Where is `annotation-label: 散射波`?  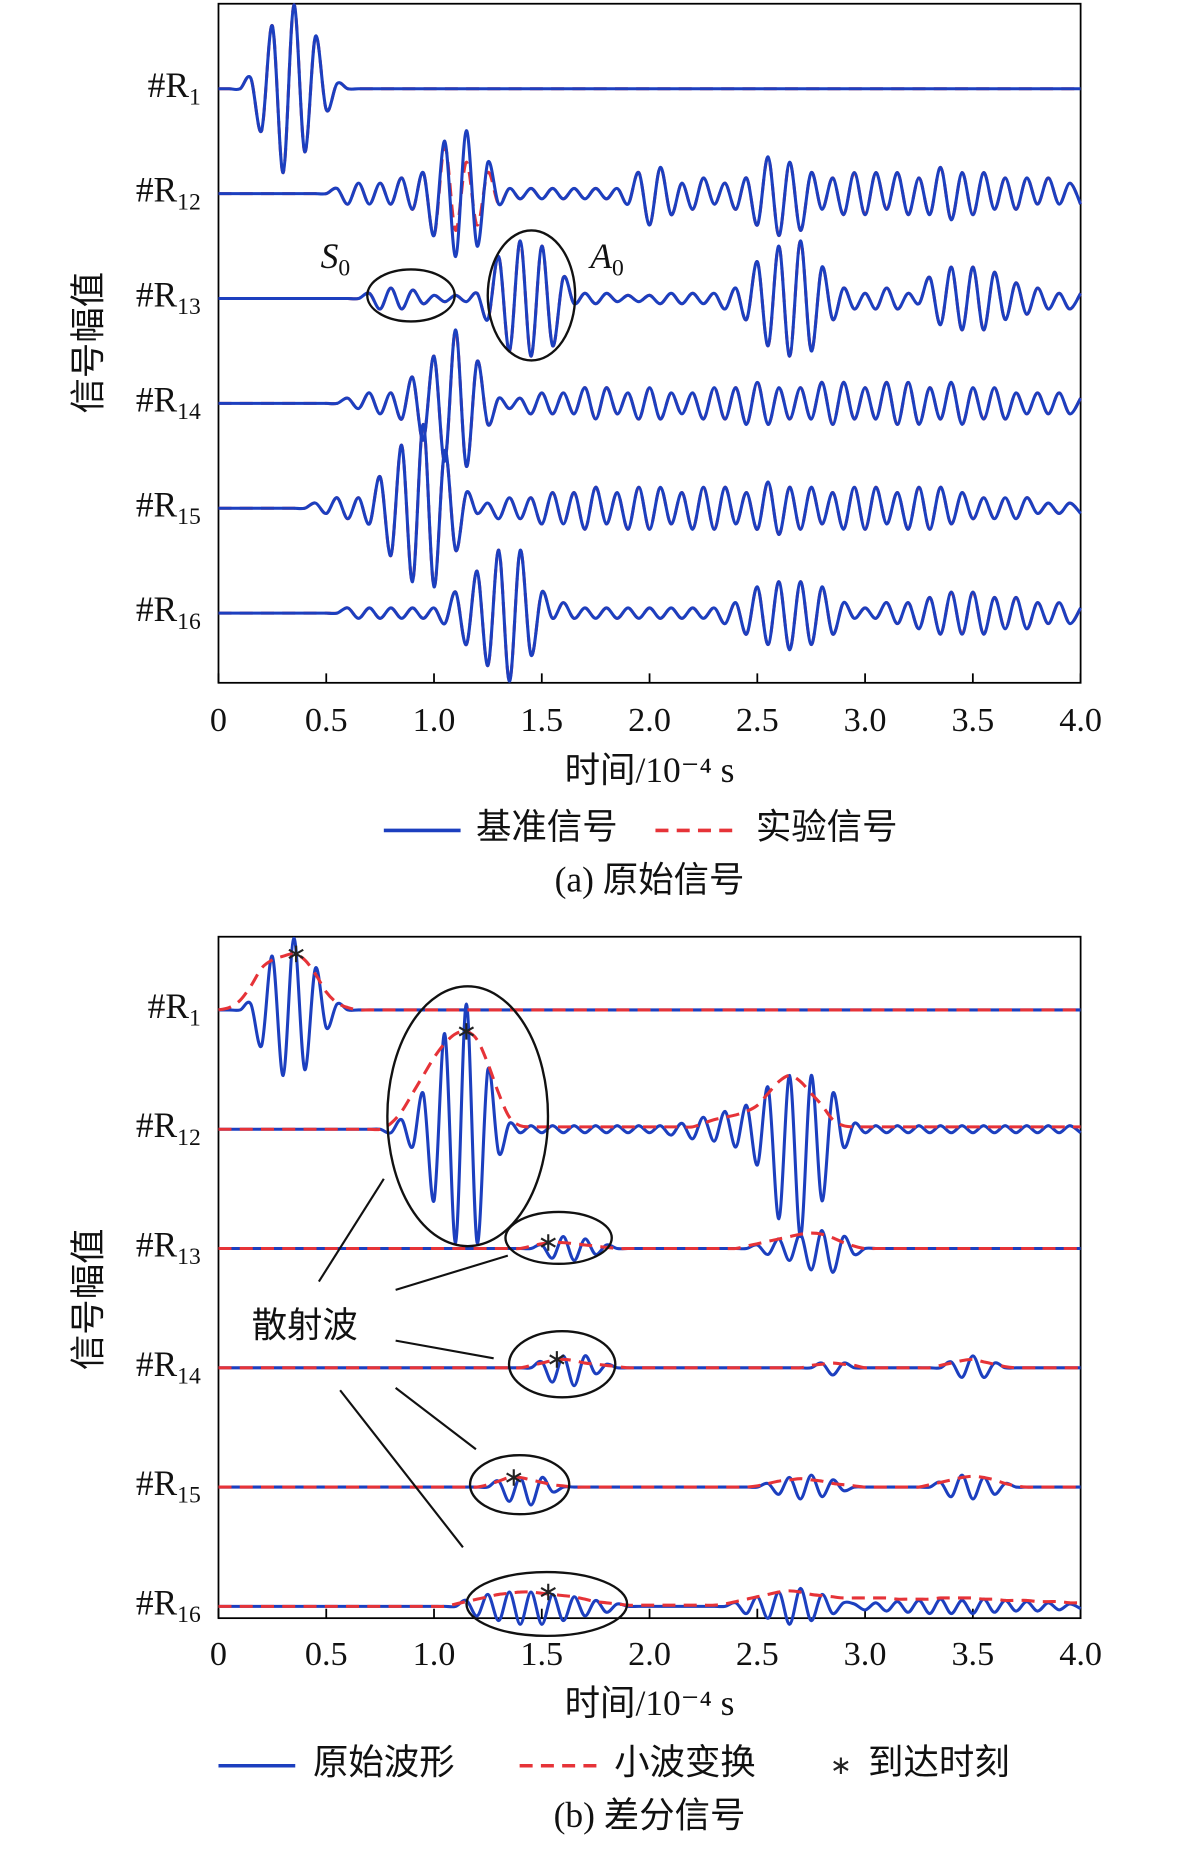 annotation-label: 散射波 is located at coordinates (305, 1325).